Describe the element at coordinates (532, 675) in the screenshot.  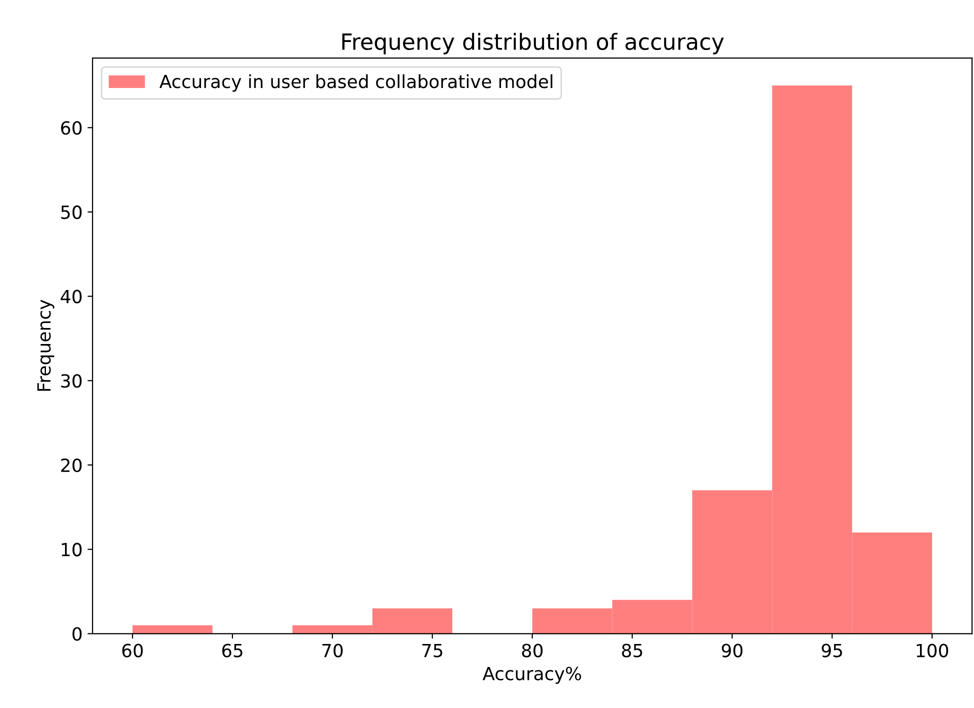
I see `x-axis-title: Accuracy%` at that location.